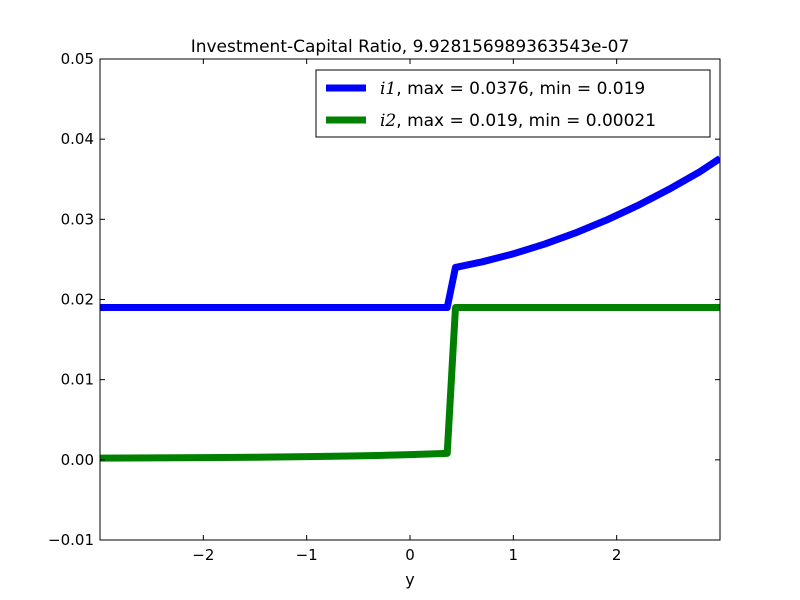 The width and height of the screenshot is (800, 600). I want to click on legend-label-i1: i1, max = 0.0376, min = 0.019, so click(512, 89).